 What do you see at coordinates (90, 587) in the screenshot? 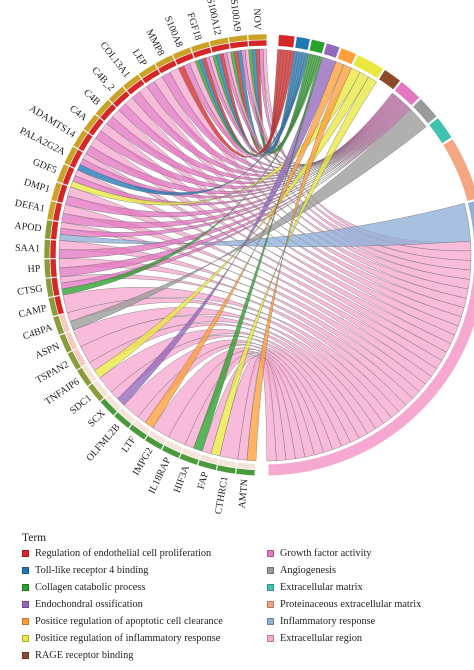
I see `legend-label: Collagen catabolic process` at bounding box center [90, 587].